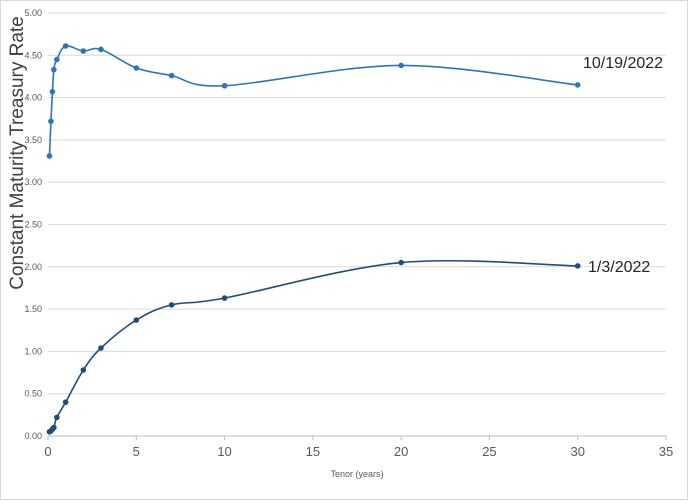 The width and height of the screenshot is (688, 501). Describe the element at coordinates (33, 55) in the screenshot. I see `y-tick-label: 4.50` at that location.